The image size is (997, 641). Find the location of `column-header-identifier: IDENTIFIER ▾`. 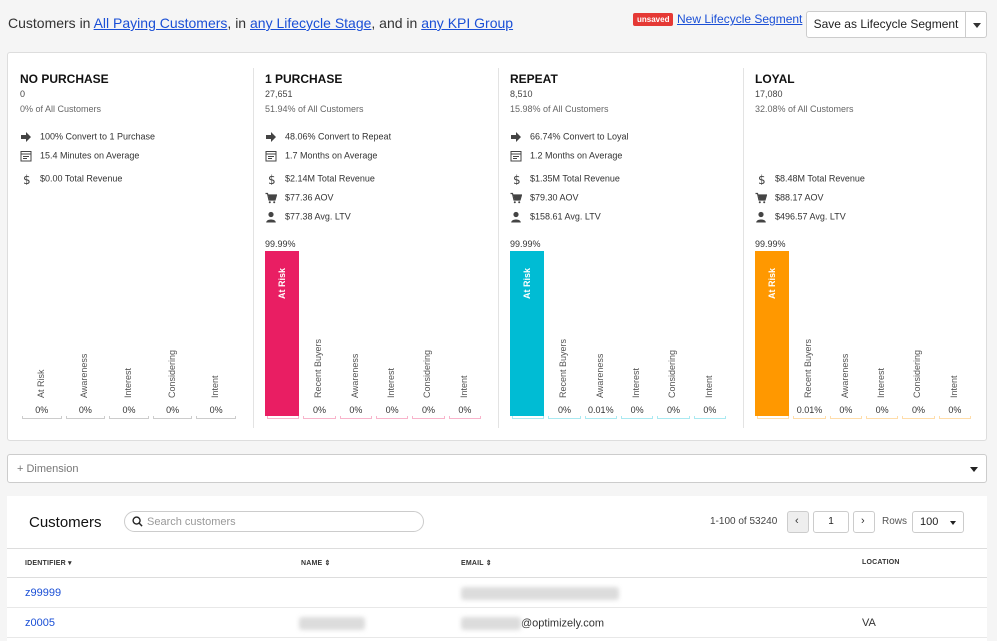

column-header-identifier: IDENTIFIER ▾ is located at coordinates (48, 563).